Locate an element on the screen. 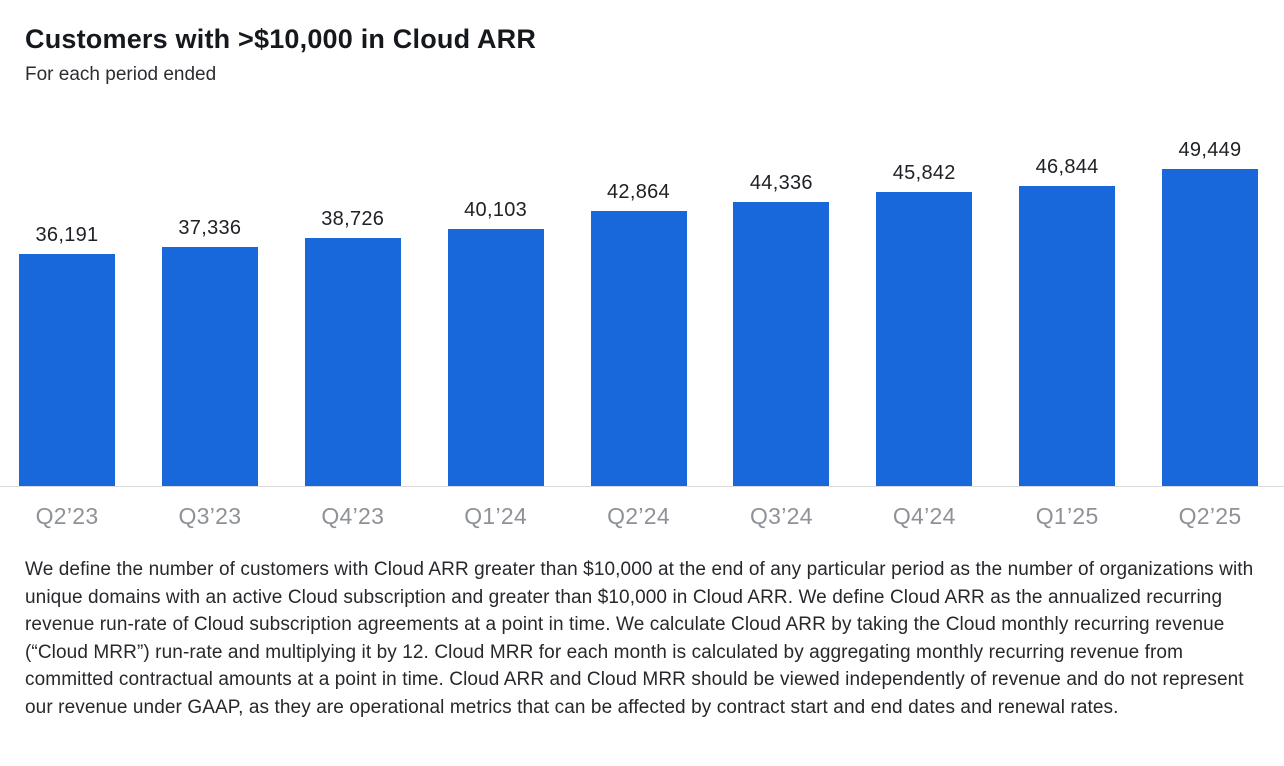  chart-subtitle: For each period ended is located at coordinates (121, 74).